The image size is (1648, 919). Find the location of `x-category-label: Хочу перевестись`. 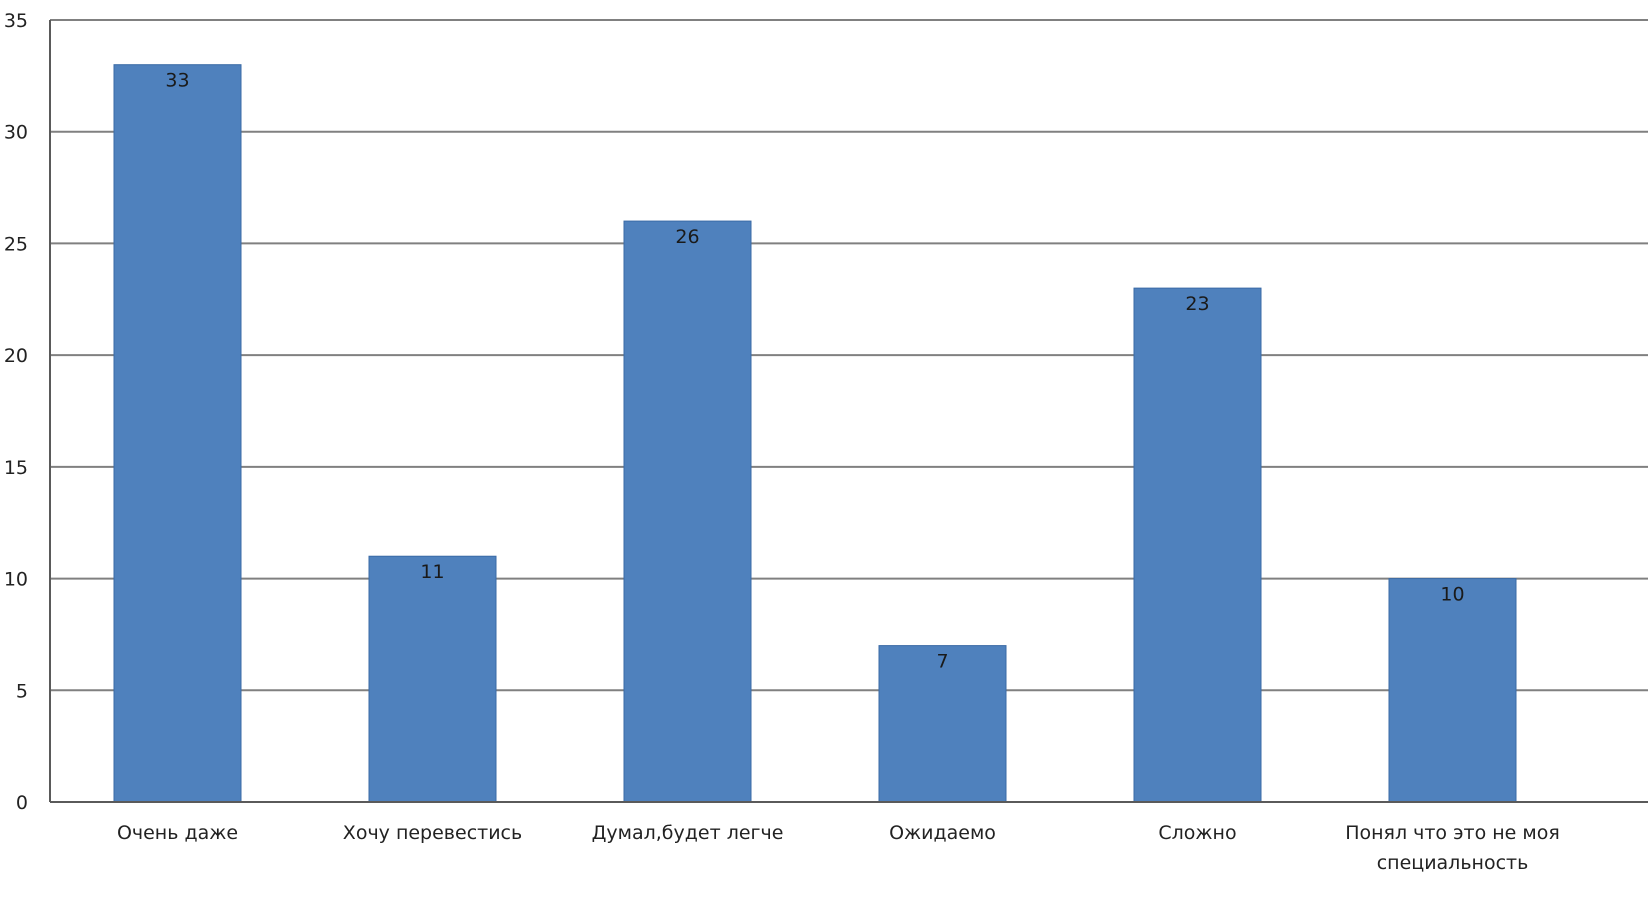

x-category-label: Хочу перевестись is located at coordinates (432, 833).